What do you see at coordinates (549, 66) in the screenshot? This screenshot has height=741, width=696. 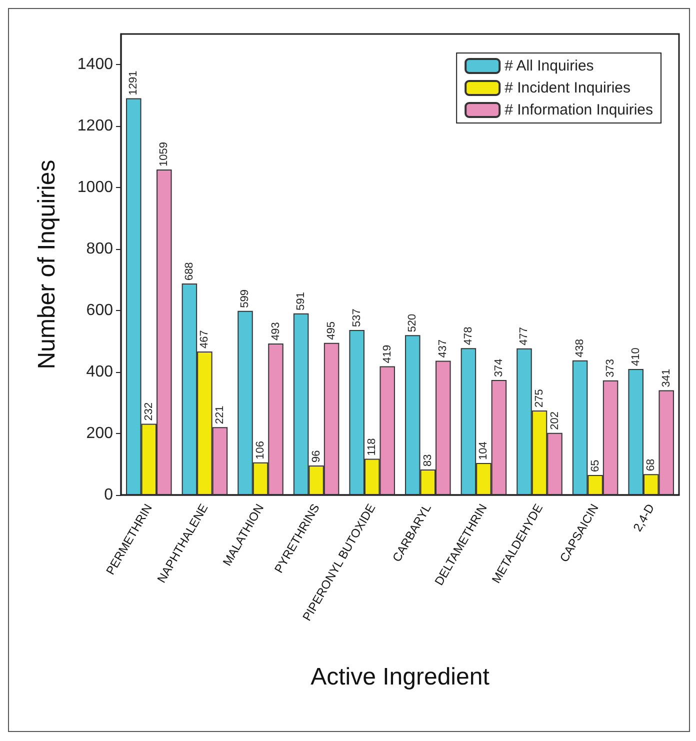 I see `legend-label: # All Inquiries` at bounding box center [549, 66].